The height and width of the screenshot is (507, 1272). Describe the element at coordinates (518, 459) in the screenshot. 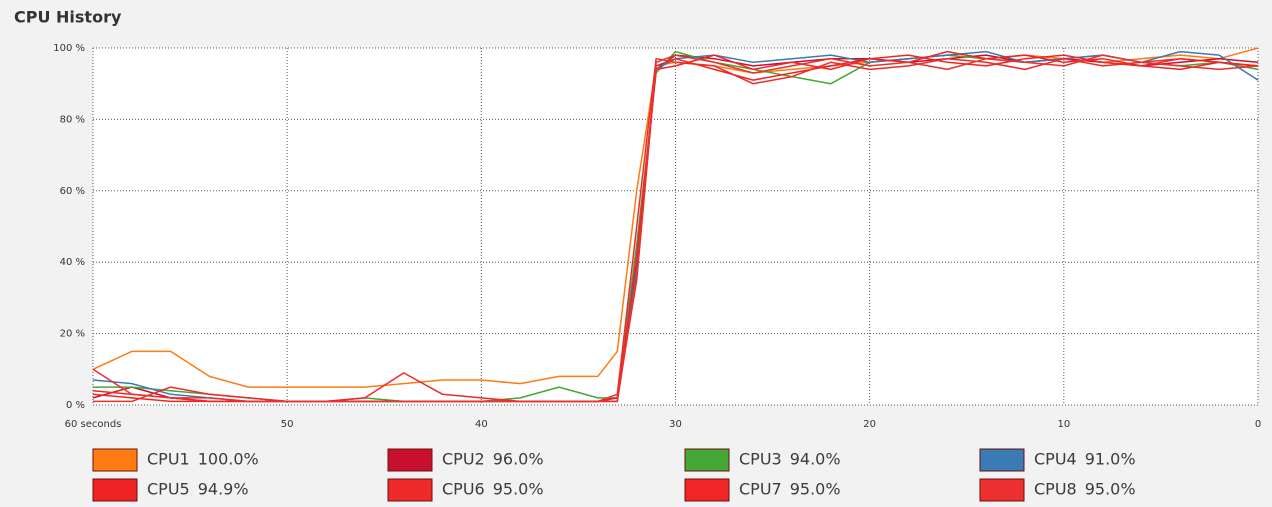

I see `legend-value: 96.0%` at that location.